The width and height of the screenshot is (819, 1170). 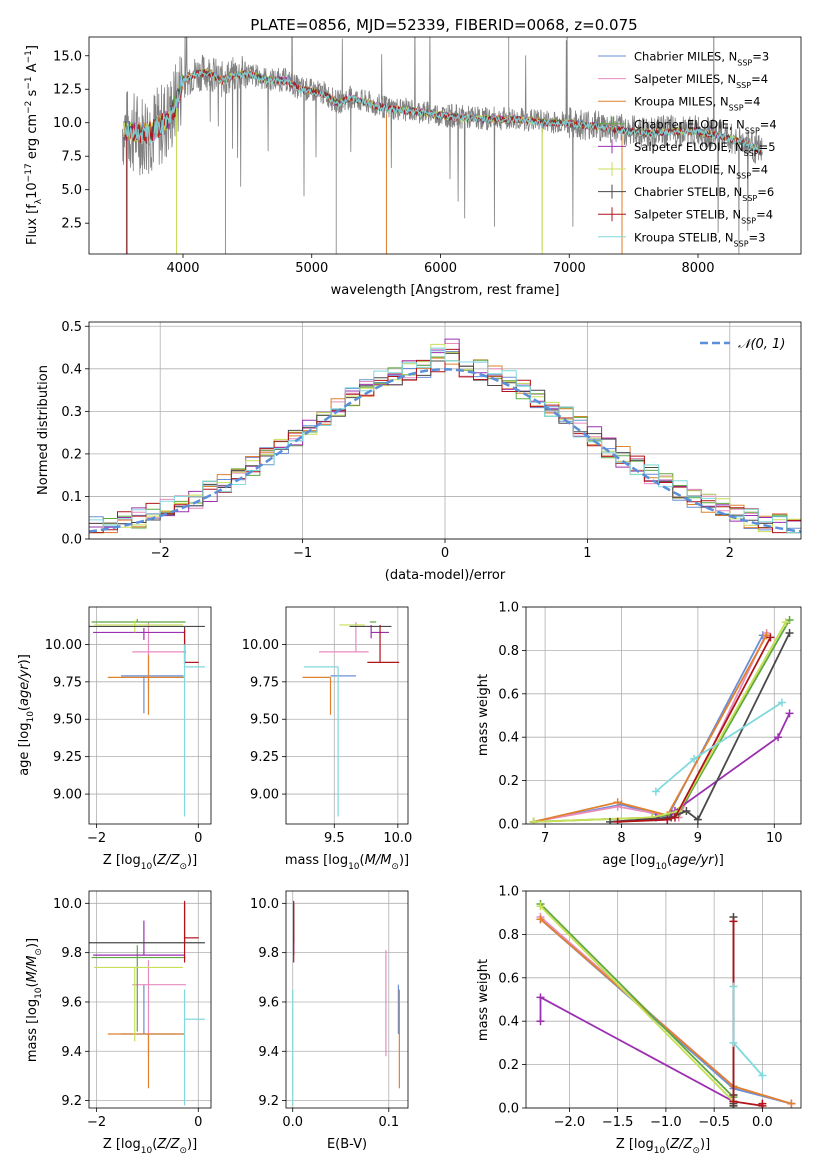 I want to click on x-tick-label: 10.0, so click(x=397, y=838).